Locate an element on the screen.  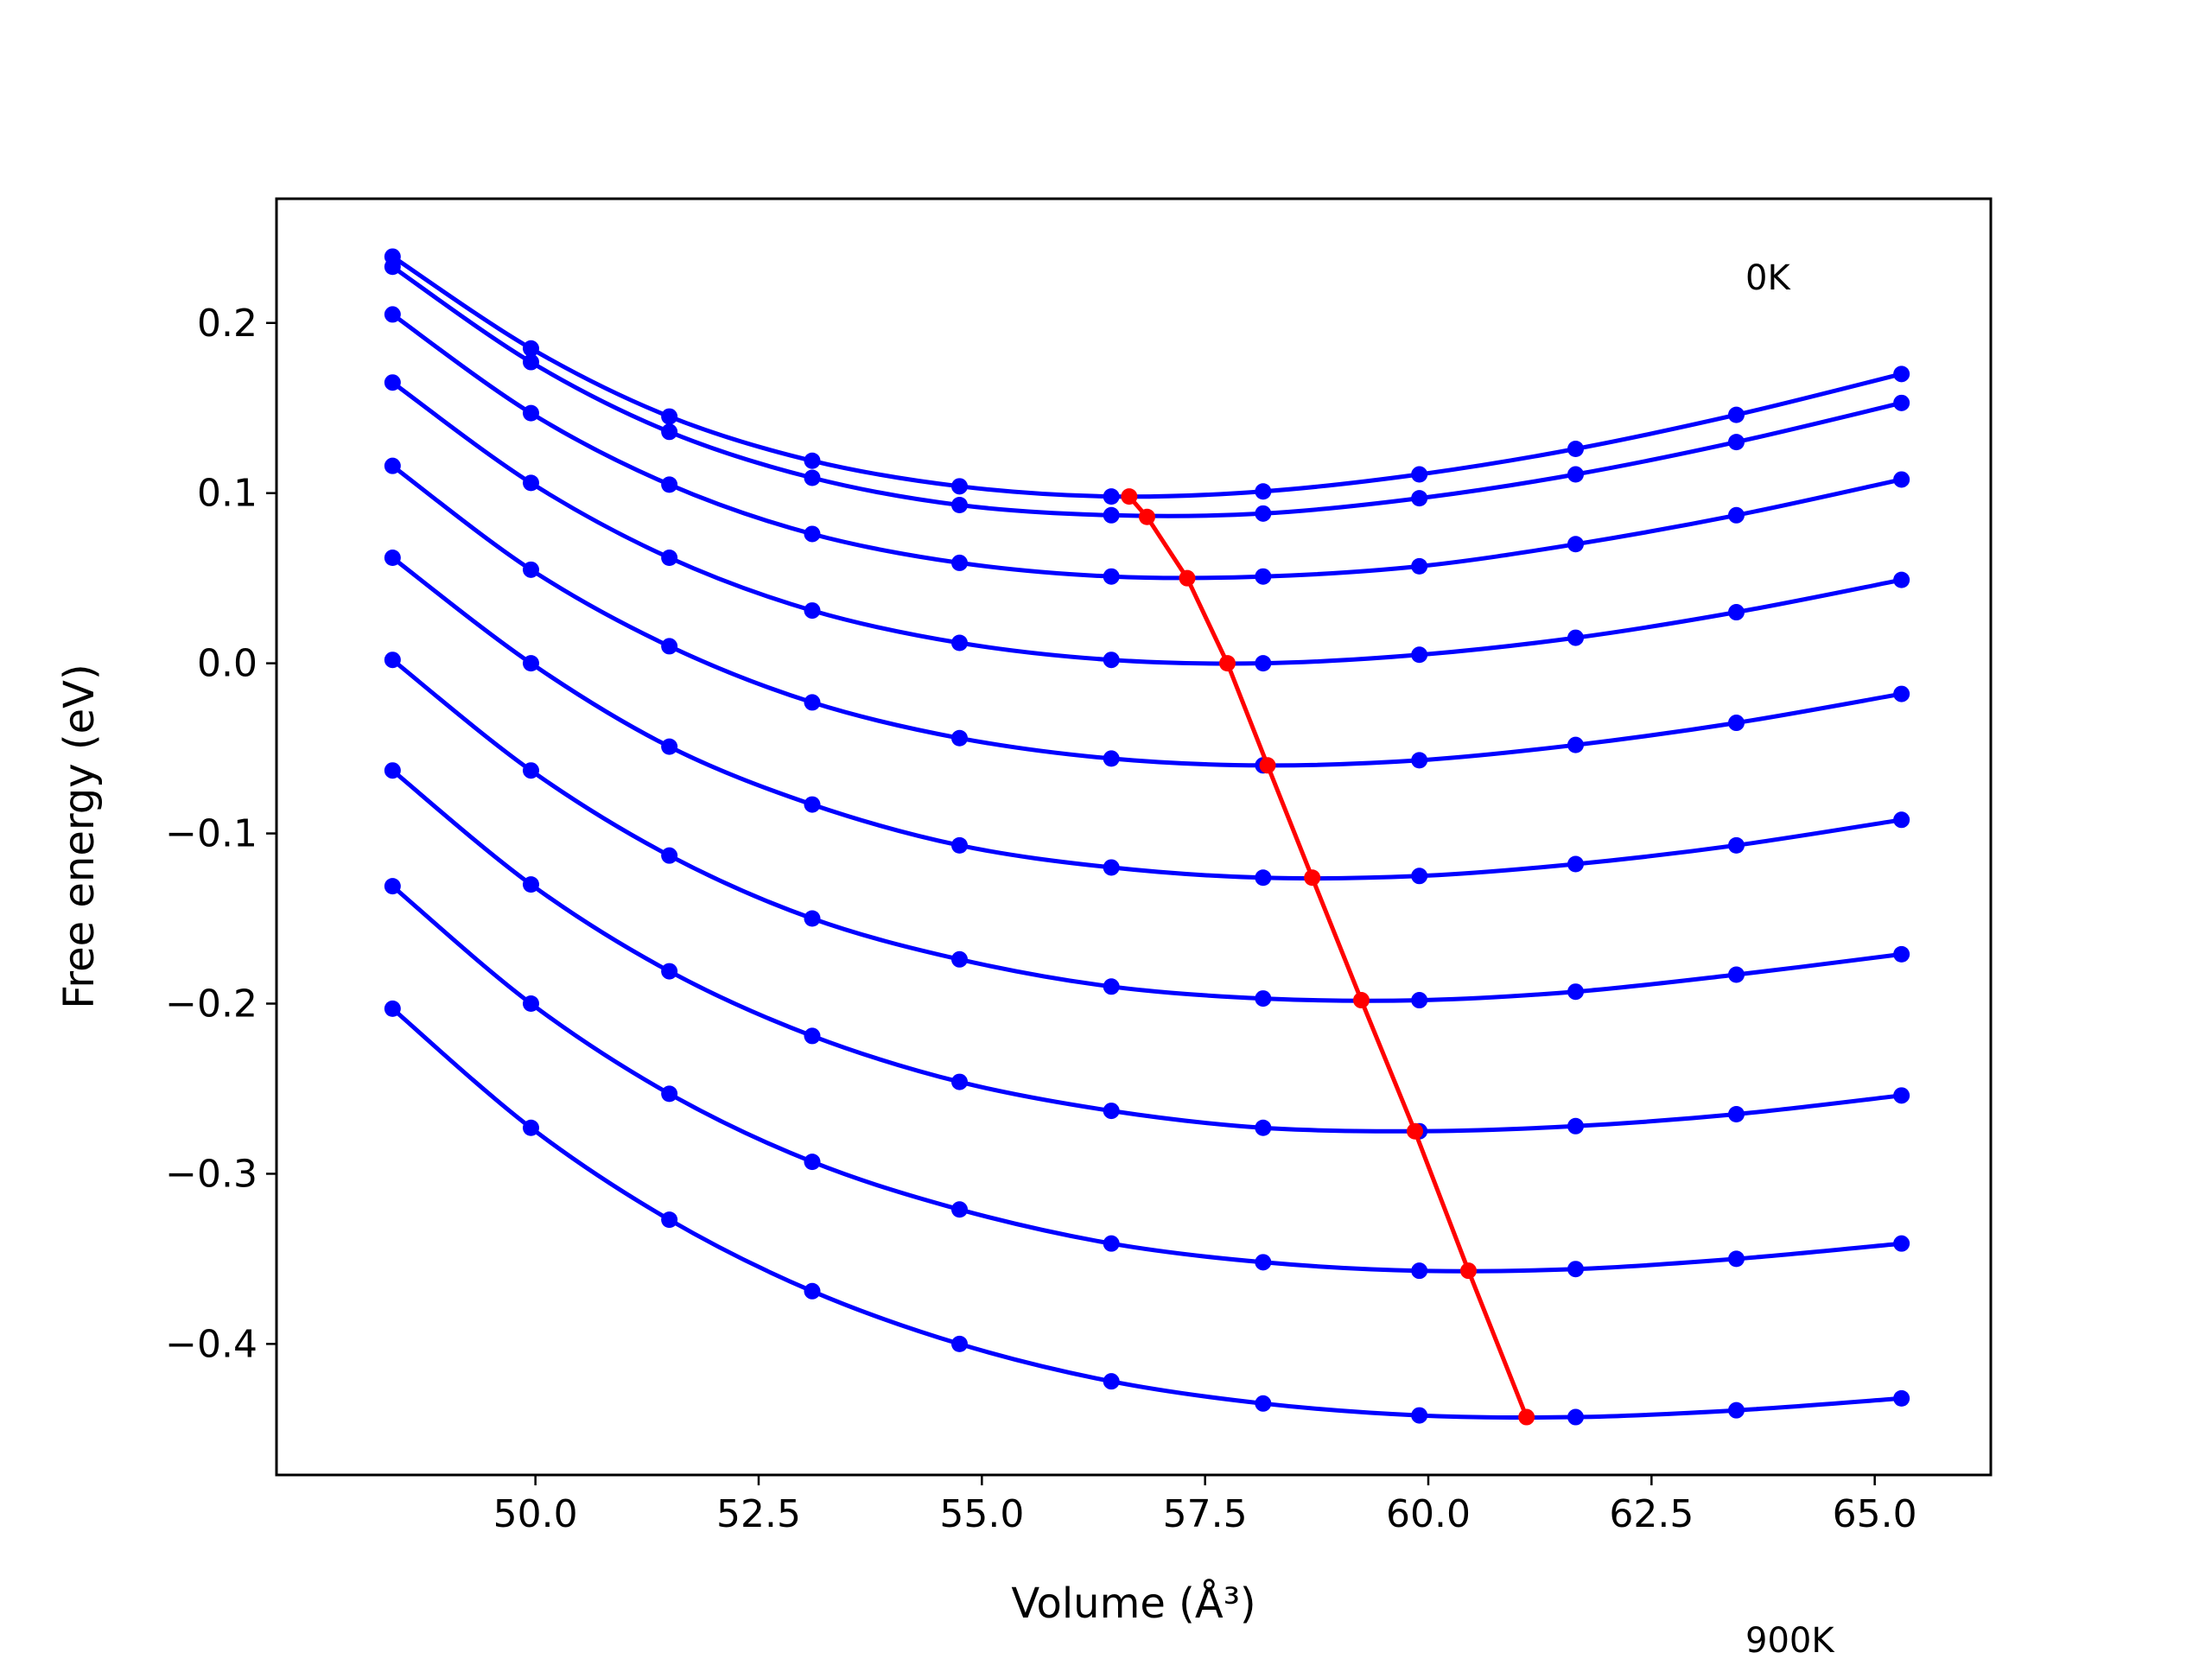
x-axis-ticks: 50.0 52.5 55.0 57.5 60.0 62.5 65.0 is located at coordinates (1205, 1505).